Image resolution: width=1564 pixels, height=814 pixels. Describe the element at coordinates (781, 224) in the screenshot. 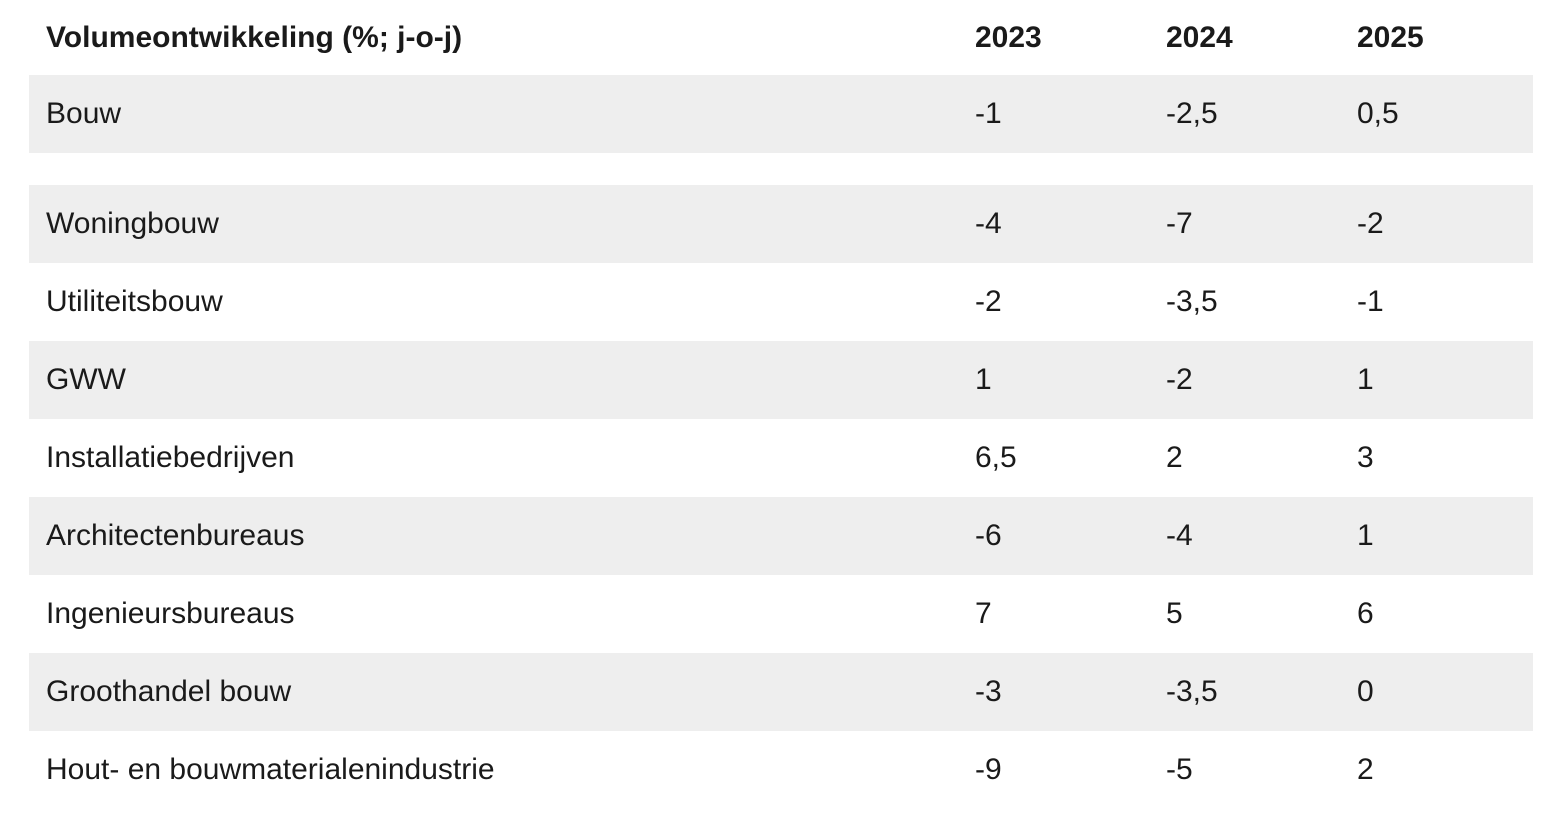

I see `table-row: Woningbouw -4 -7 -2` at that location.